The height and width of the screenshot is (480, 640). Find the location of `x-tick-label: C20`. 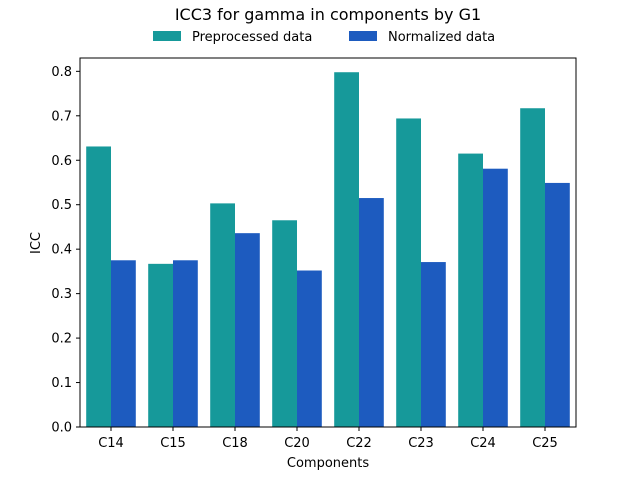

x-tick-label: C20 is located at coordinates (297, 443).